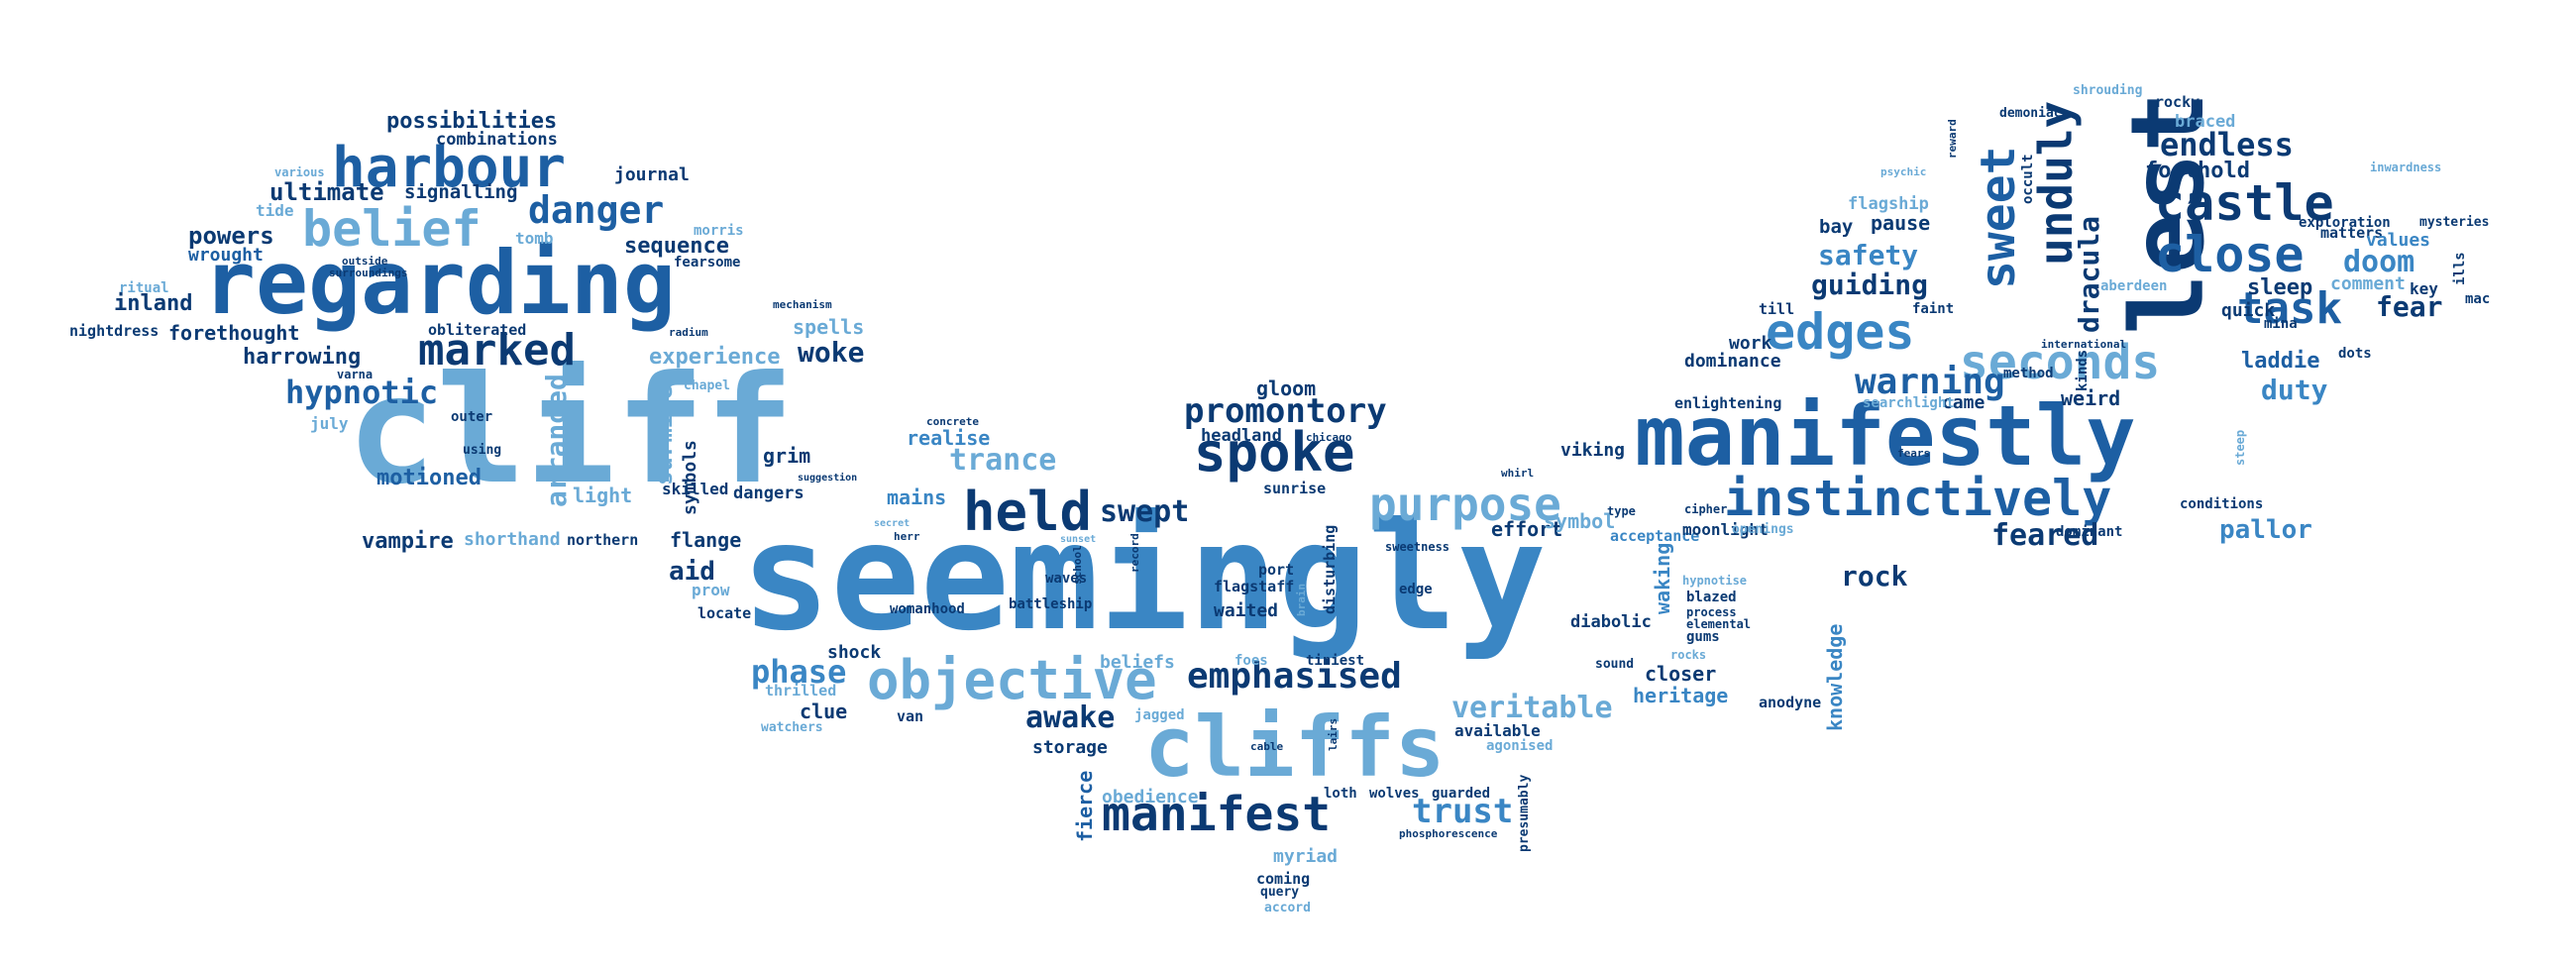  What do you see at coordinates (1285, 411) in the screenshot?
I see `word: promontory` at bounding box center [1285, 411].